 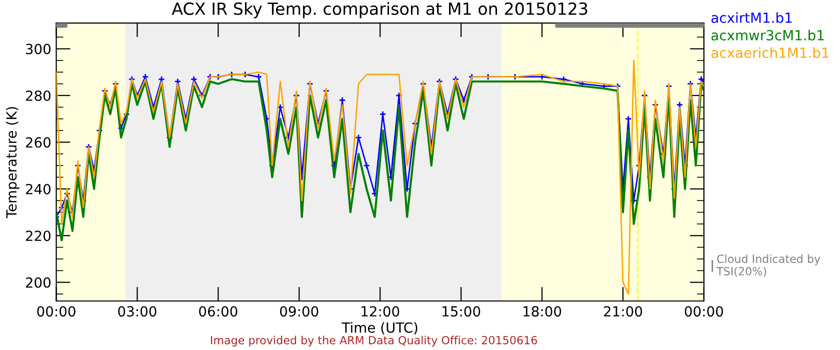 What do you see at coordinates (623, 311) in the screenshot?
I see `x-tick-label: 21:00` at bounding box center [623, 311].